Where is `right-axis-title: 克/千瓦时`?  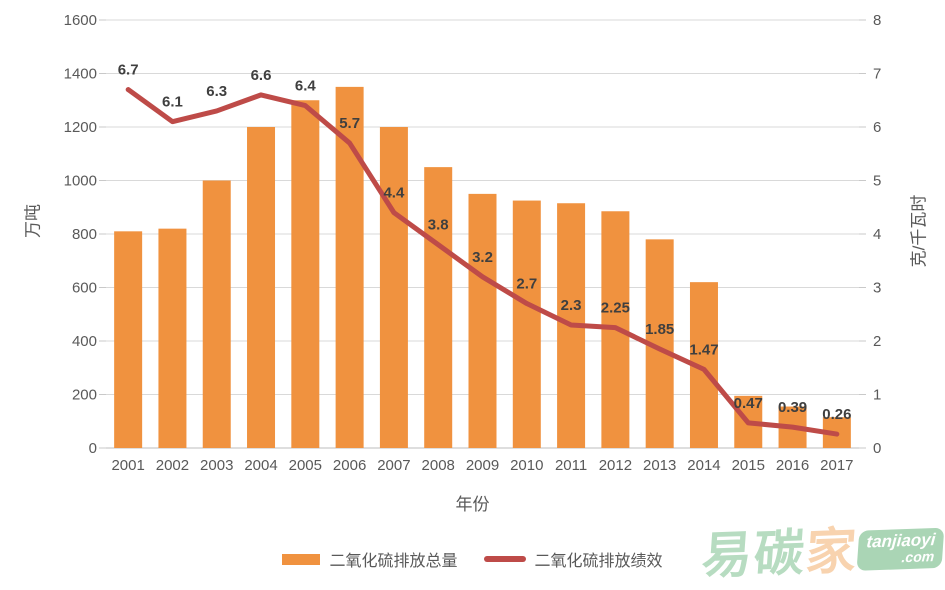
right-axis-title: 克/千瓦时 is located at coordinates (919, 231).